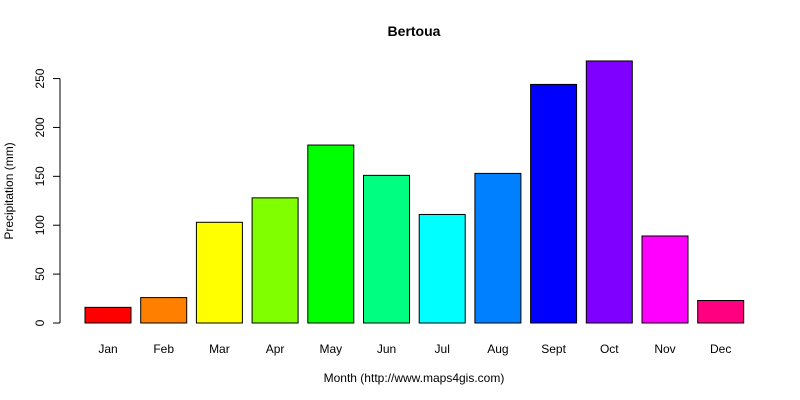 Image resolution: width=800 pixels, height=400 pixels. What do you see at coordinates (40, 322) in the screenshot?
I see `y-tick-label: 0` at bounding box center [40, 322].